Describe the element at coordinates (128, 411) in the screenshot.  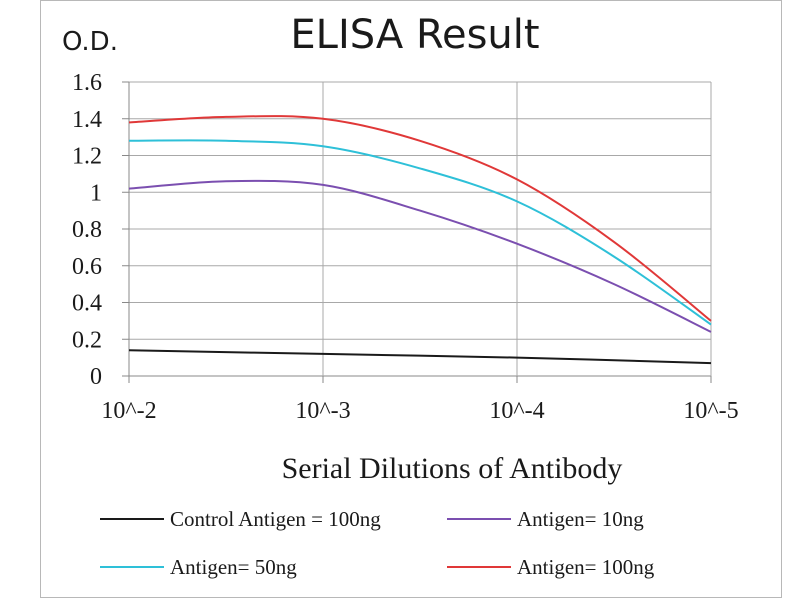
I see `x-tick-label: 10^-2` at that location.